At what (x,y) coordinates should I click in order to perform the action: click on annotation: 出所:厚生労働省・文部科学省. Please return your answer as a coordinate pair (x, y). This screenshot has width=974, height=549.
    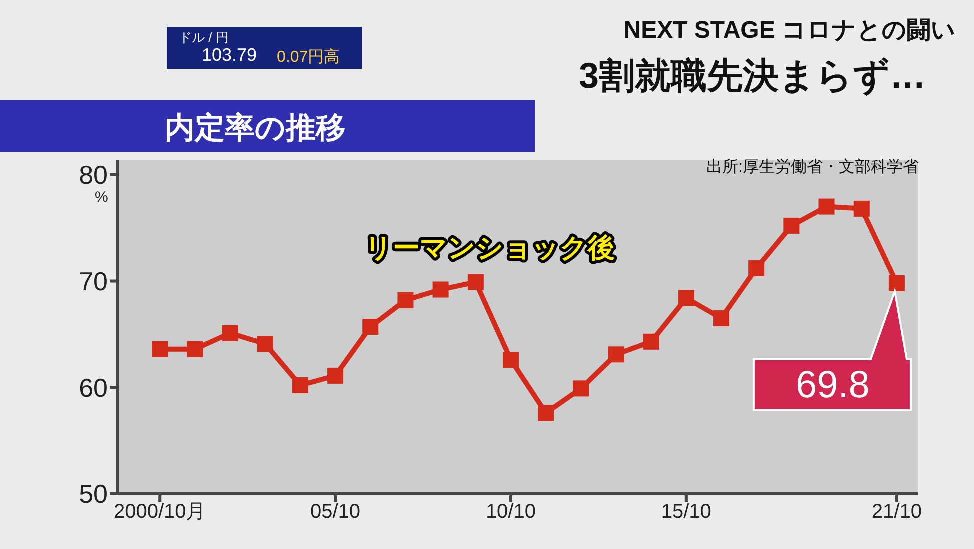
    Looking at the image, I should click on (812, 168).